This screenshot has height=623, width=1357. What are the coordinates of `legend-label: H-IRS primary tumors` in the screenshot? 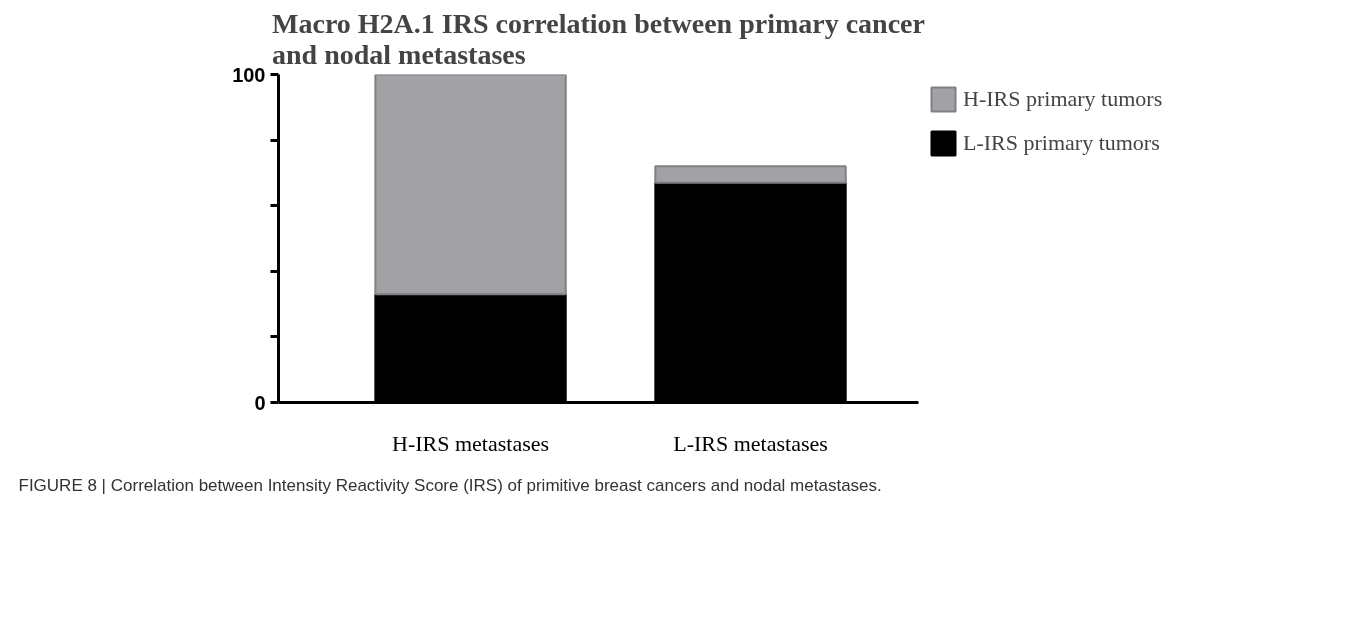 It's located at (1063, 99).